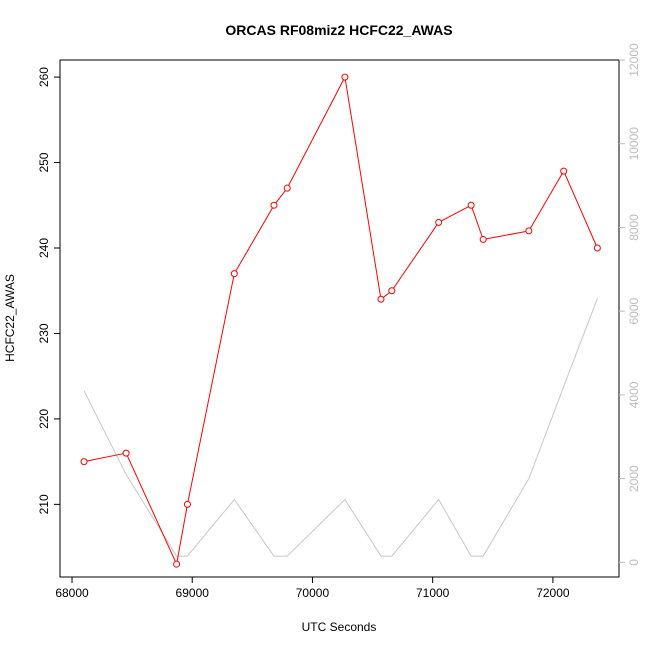  Describe the element at coordinates (44, 162) in the screenshot. I see `y-tick-label: 250` at that location.